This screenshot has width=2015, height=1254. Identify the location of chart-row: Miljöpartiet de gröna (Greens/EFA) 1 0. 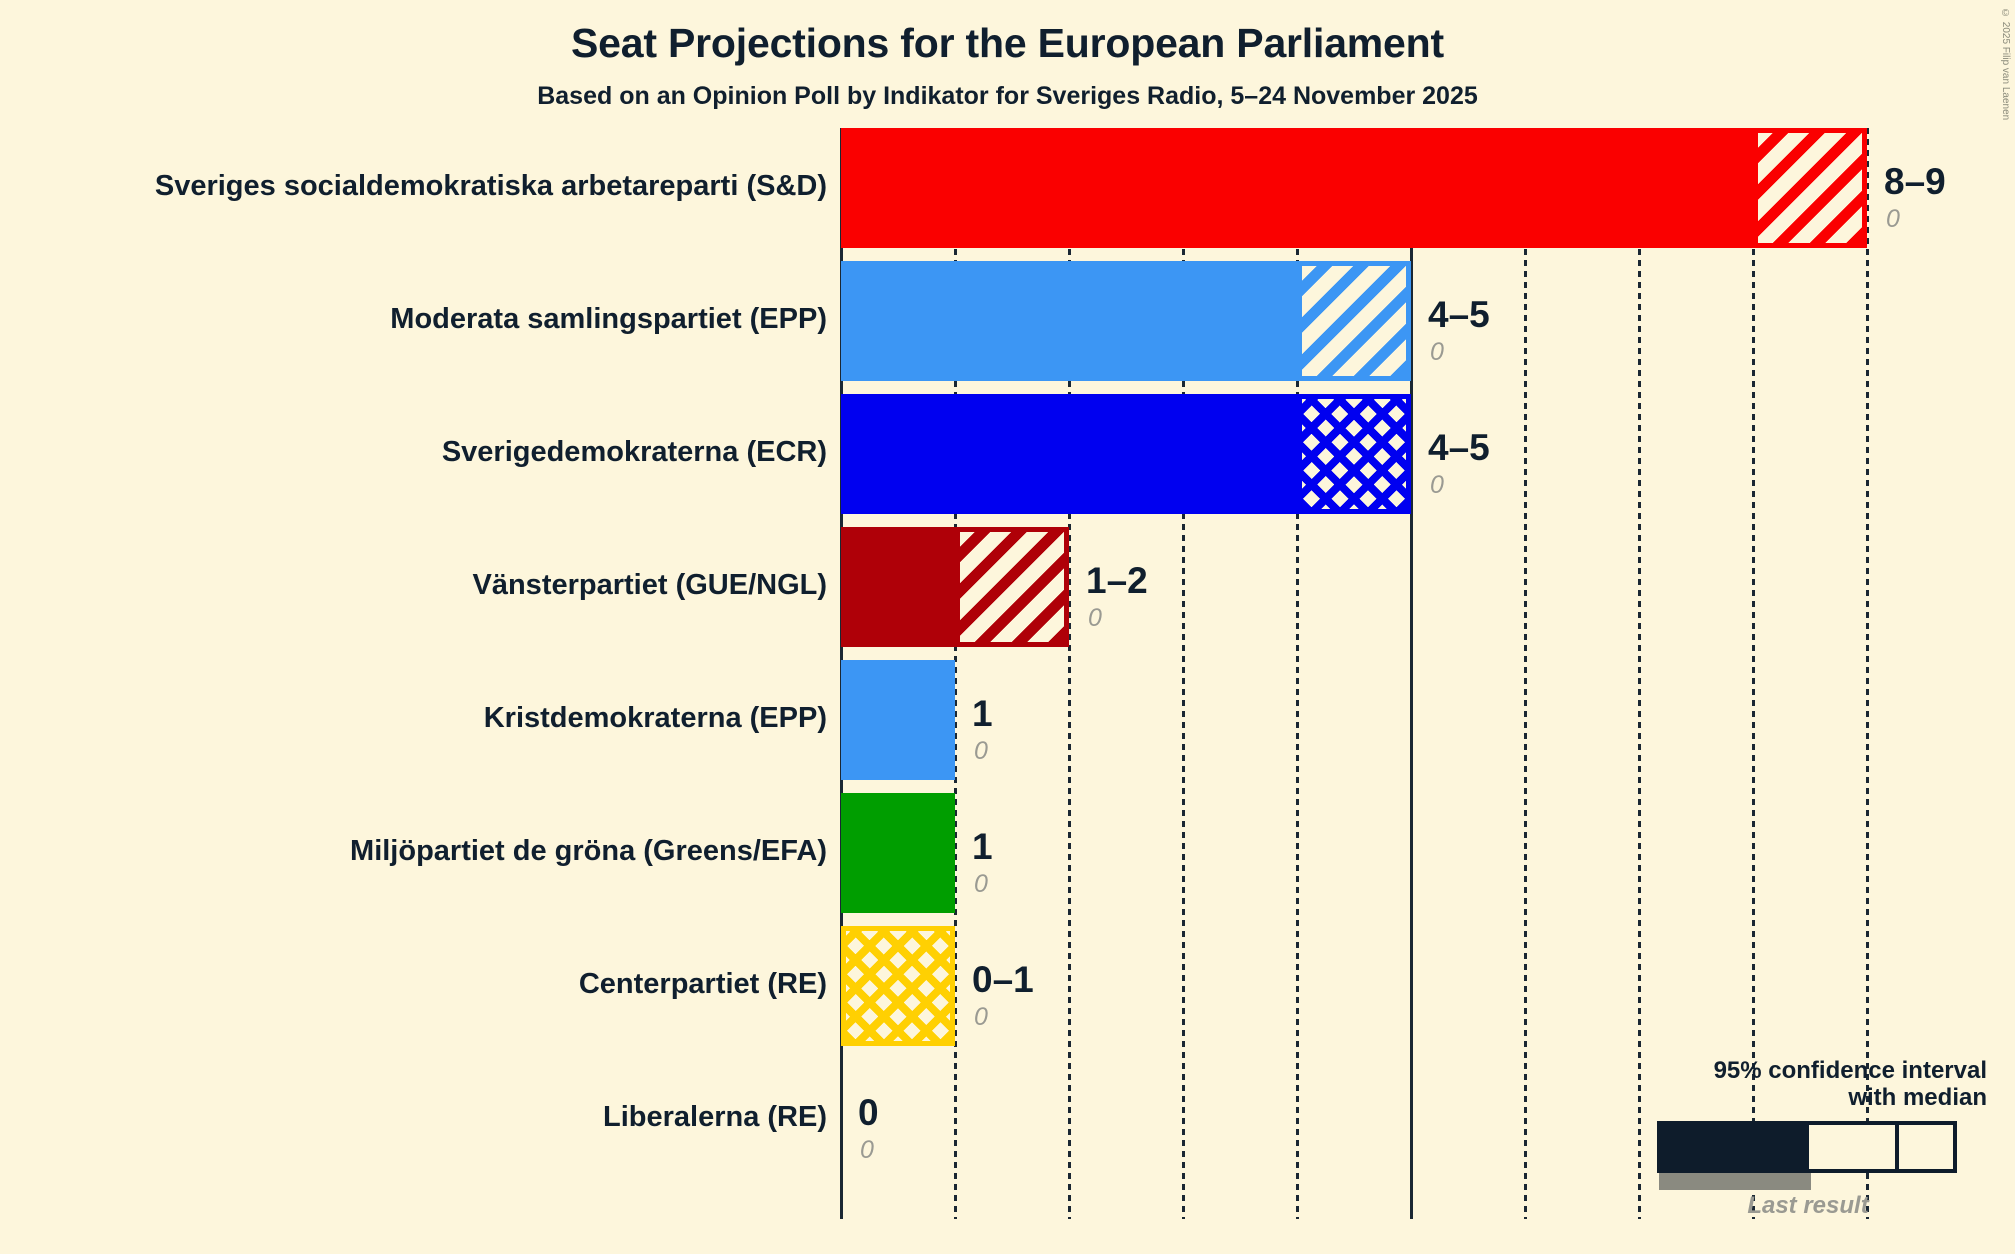
(1007, 853).